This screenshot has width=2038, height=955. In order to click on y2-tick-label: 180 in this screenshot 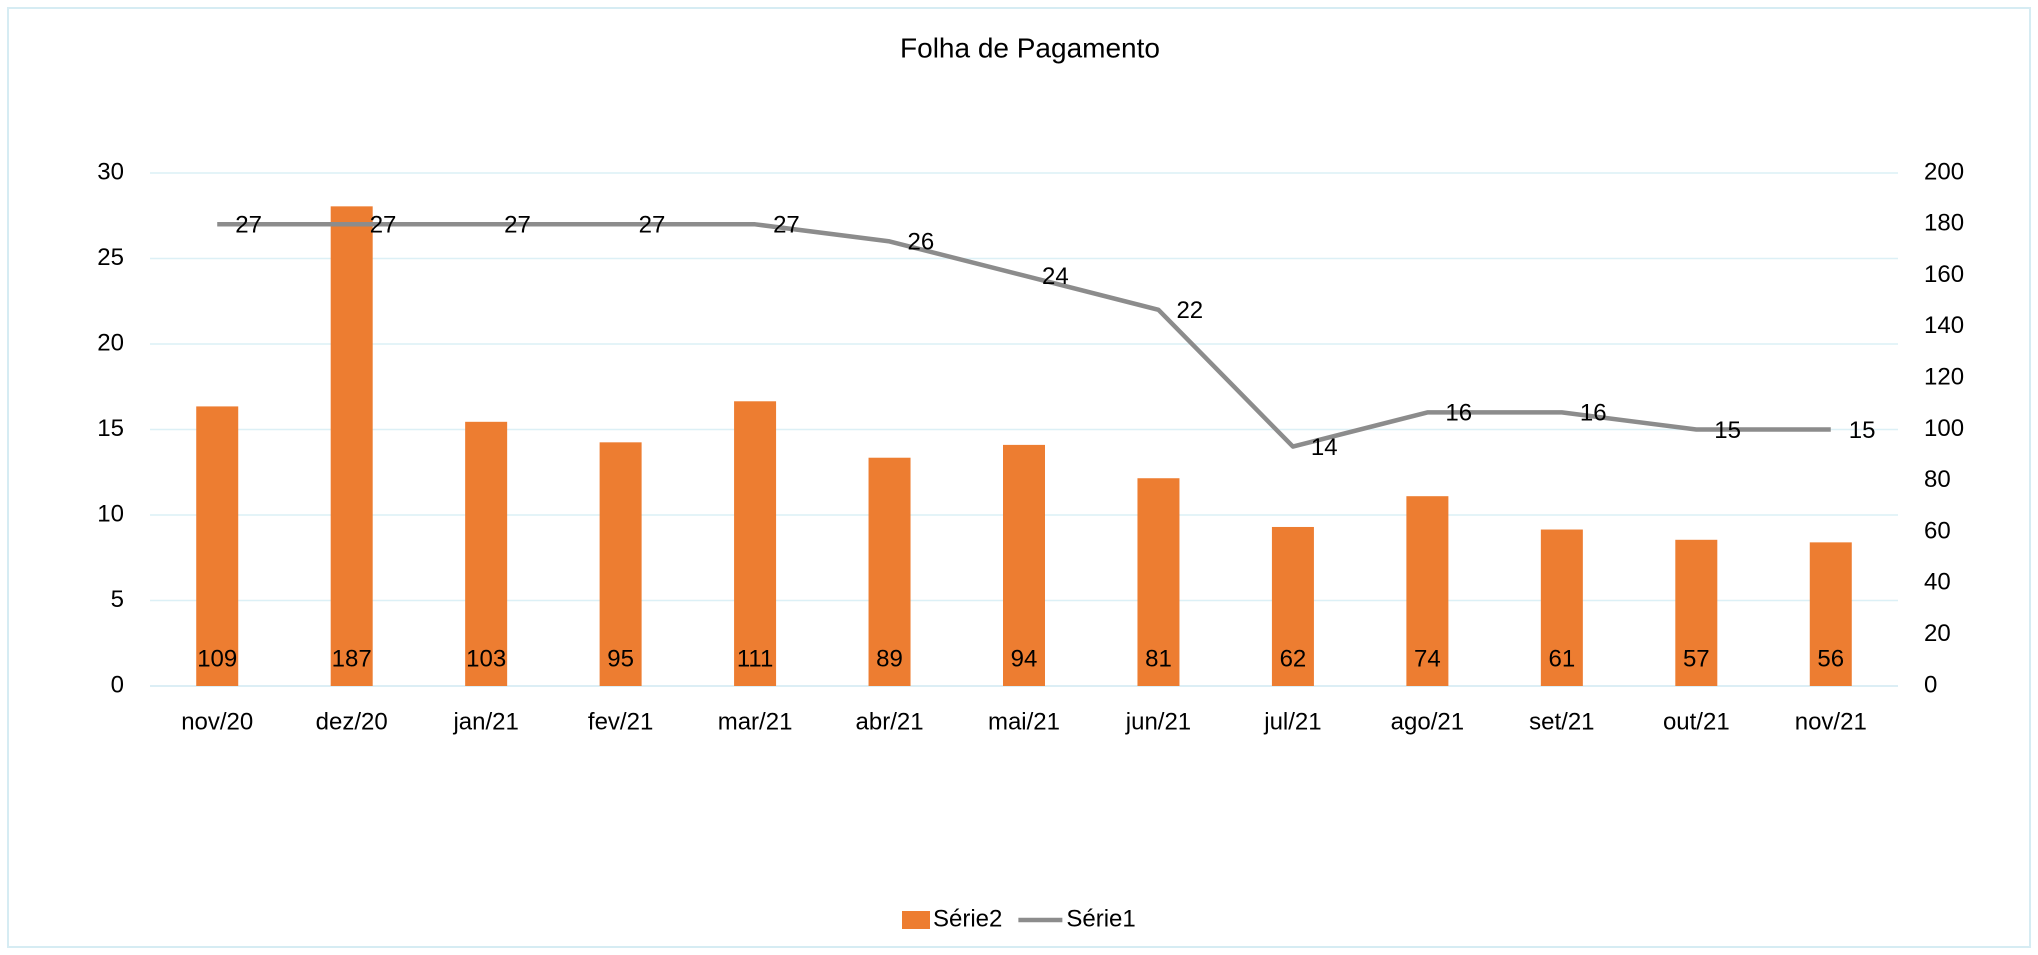, I will do `click(1944, 223)`.